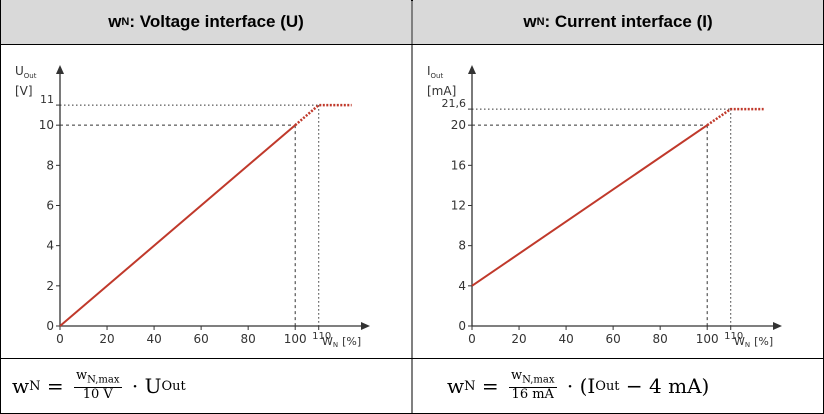 This screenshot has height=414, width=824. Describe the element at coordinates (115, 21) in the screenshot. I see `header-voltage-w: w` at that location.